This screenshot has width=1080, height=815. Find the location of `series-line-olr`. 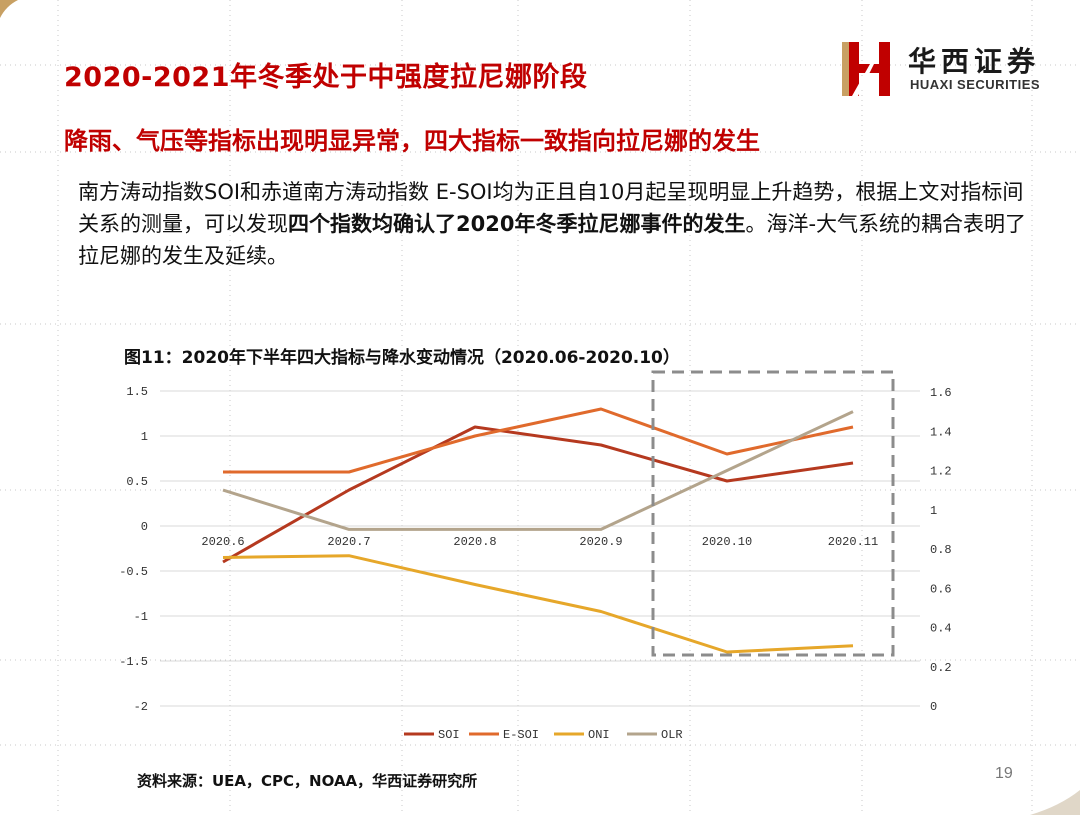

series-line-olr is located at coordinates (538, 470).